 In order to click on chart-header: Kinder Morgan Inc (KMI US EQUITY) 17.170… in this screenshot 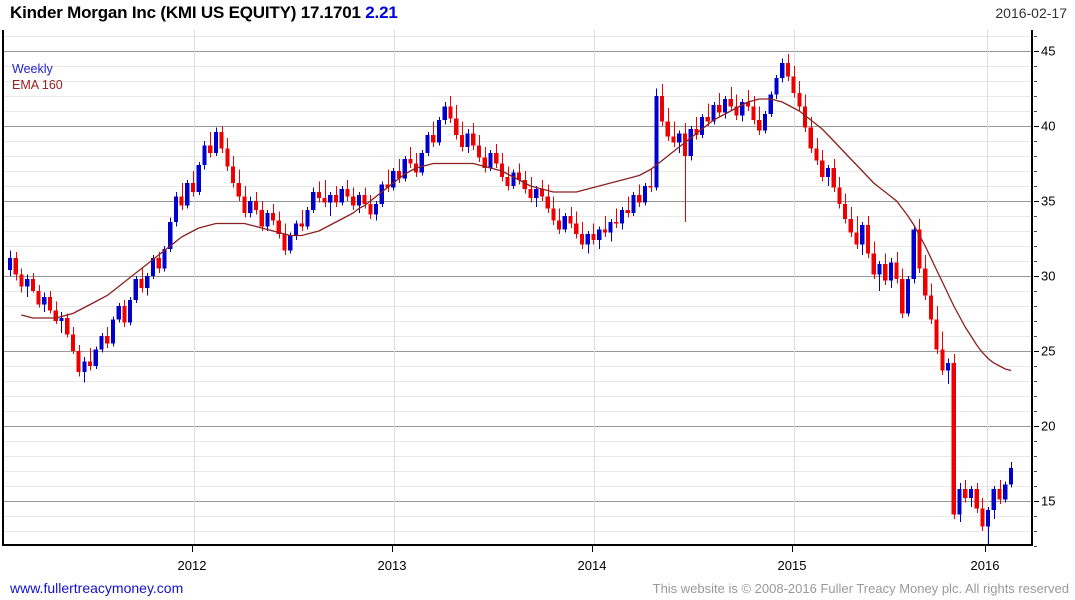, I will do `click(537, 14)`.